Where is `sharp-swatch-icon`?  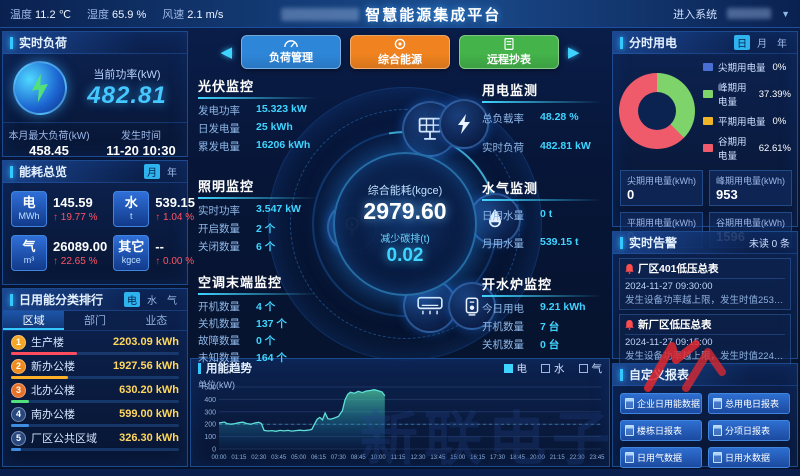 sharp-swatch-icon is located at coordinates (708, 67).